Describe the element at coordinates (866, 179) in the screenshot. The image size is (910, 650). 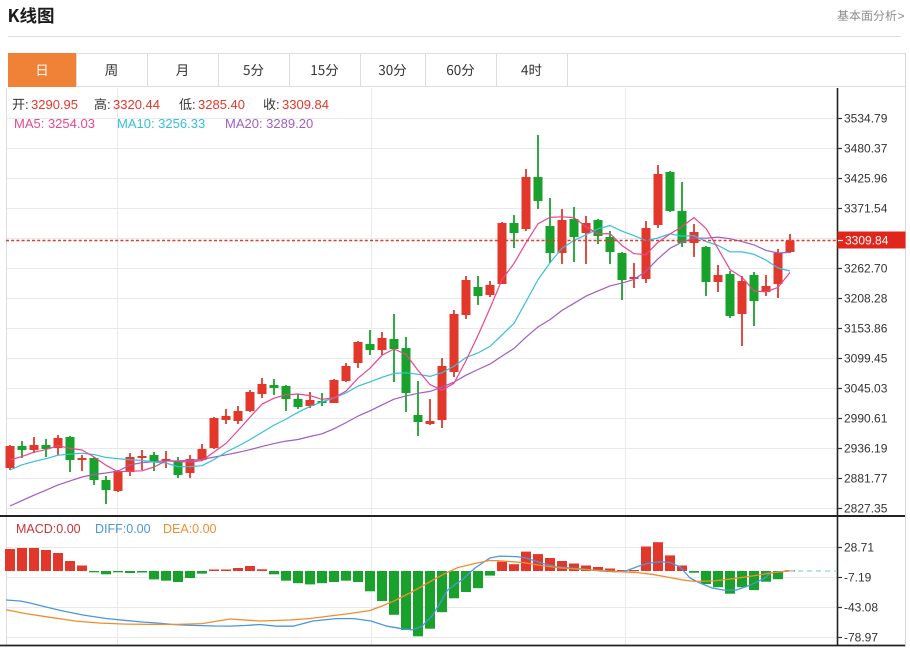
I see `svg-text: 3425.96` at that location.